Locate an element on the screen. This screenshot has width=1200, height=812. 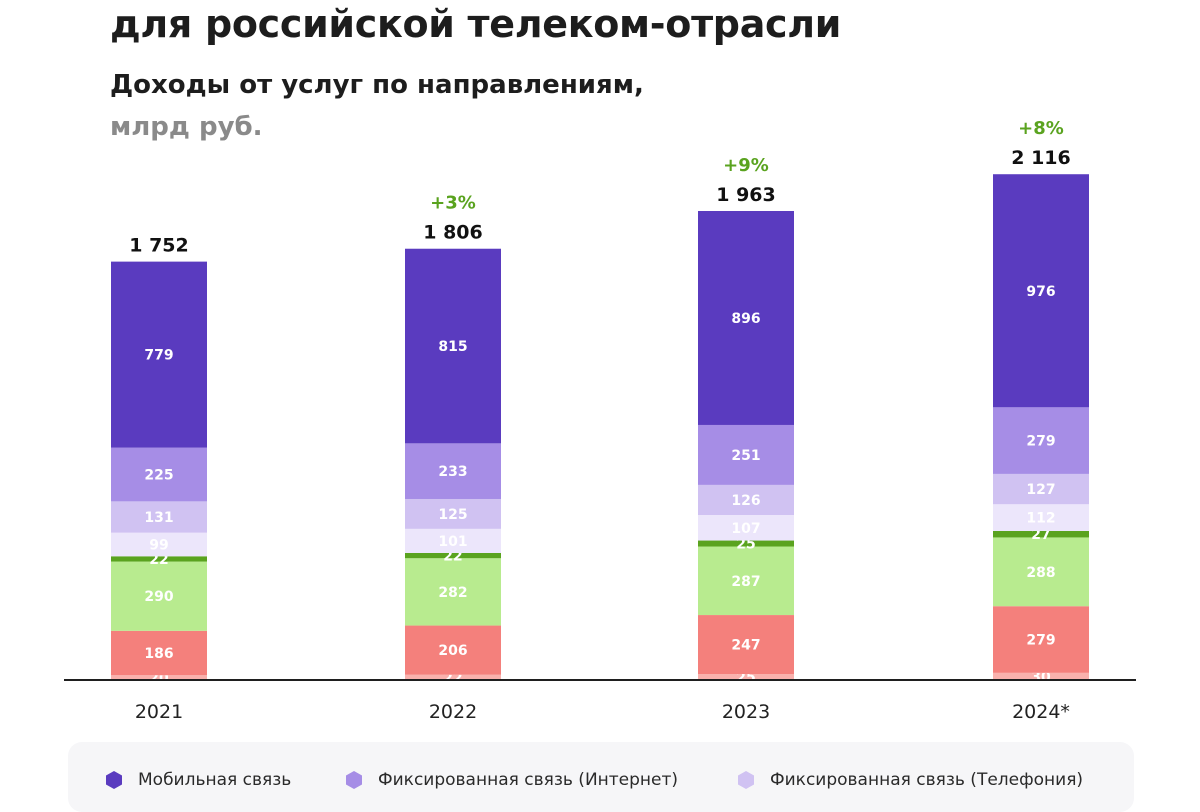
segment-value-label: 186 is located at coordinates (158, 654).